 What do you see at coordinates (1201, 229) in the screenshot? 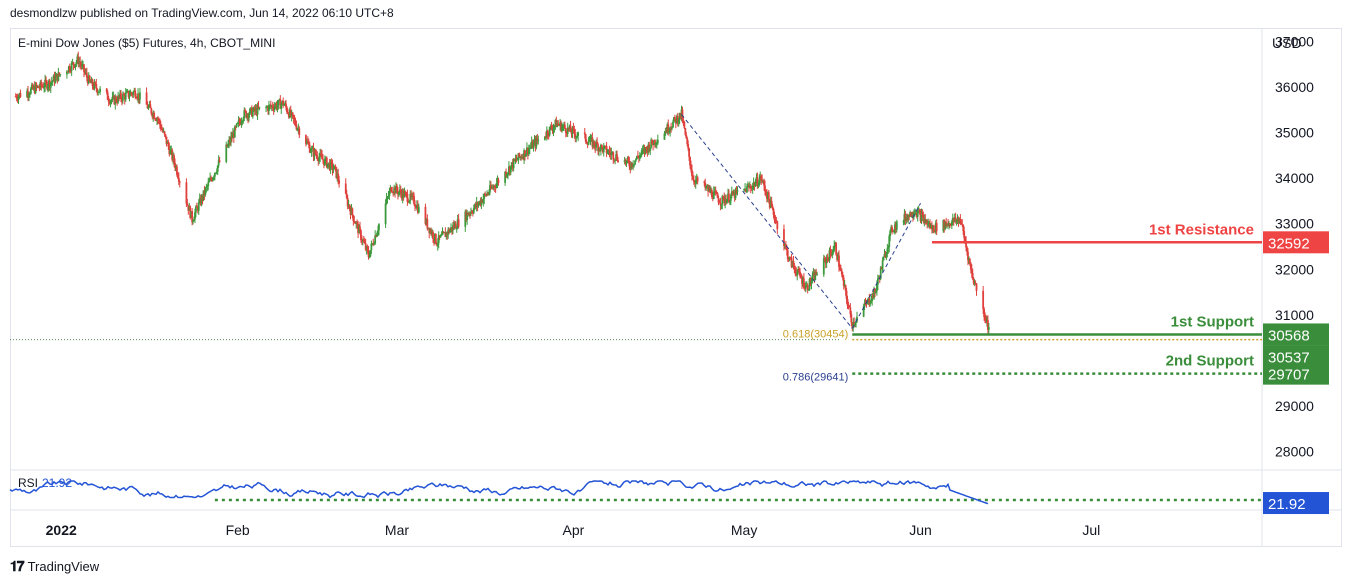
I see `resistance-label: 1st Resistance` at bounding box center [1201, 229].